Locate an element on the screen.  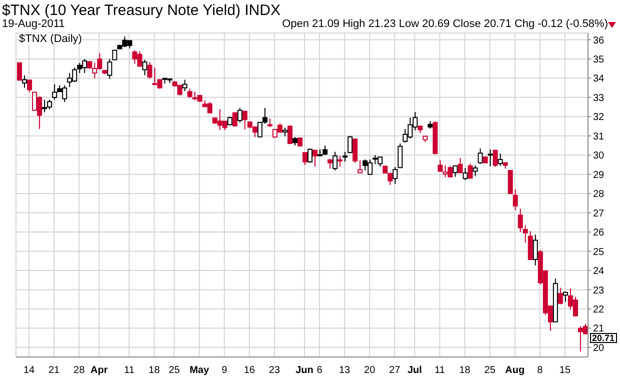
x-tick-label: 15 is located at coordinates (565, 370).